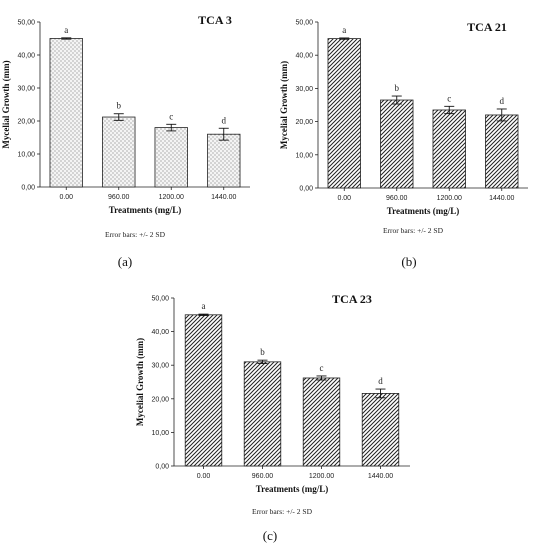 The height and width of the screenshot is (549, 550). What do you see at coordinates (215, 20) in the screenshot?
I see `chart-title: TCA 3` at bounding box center [215, 20].